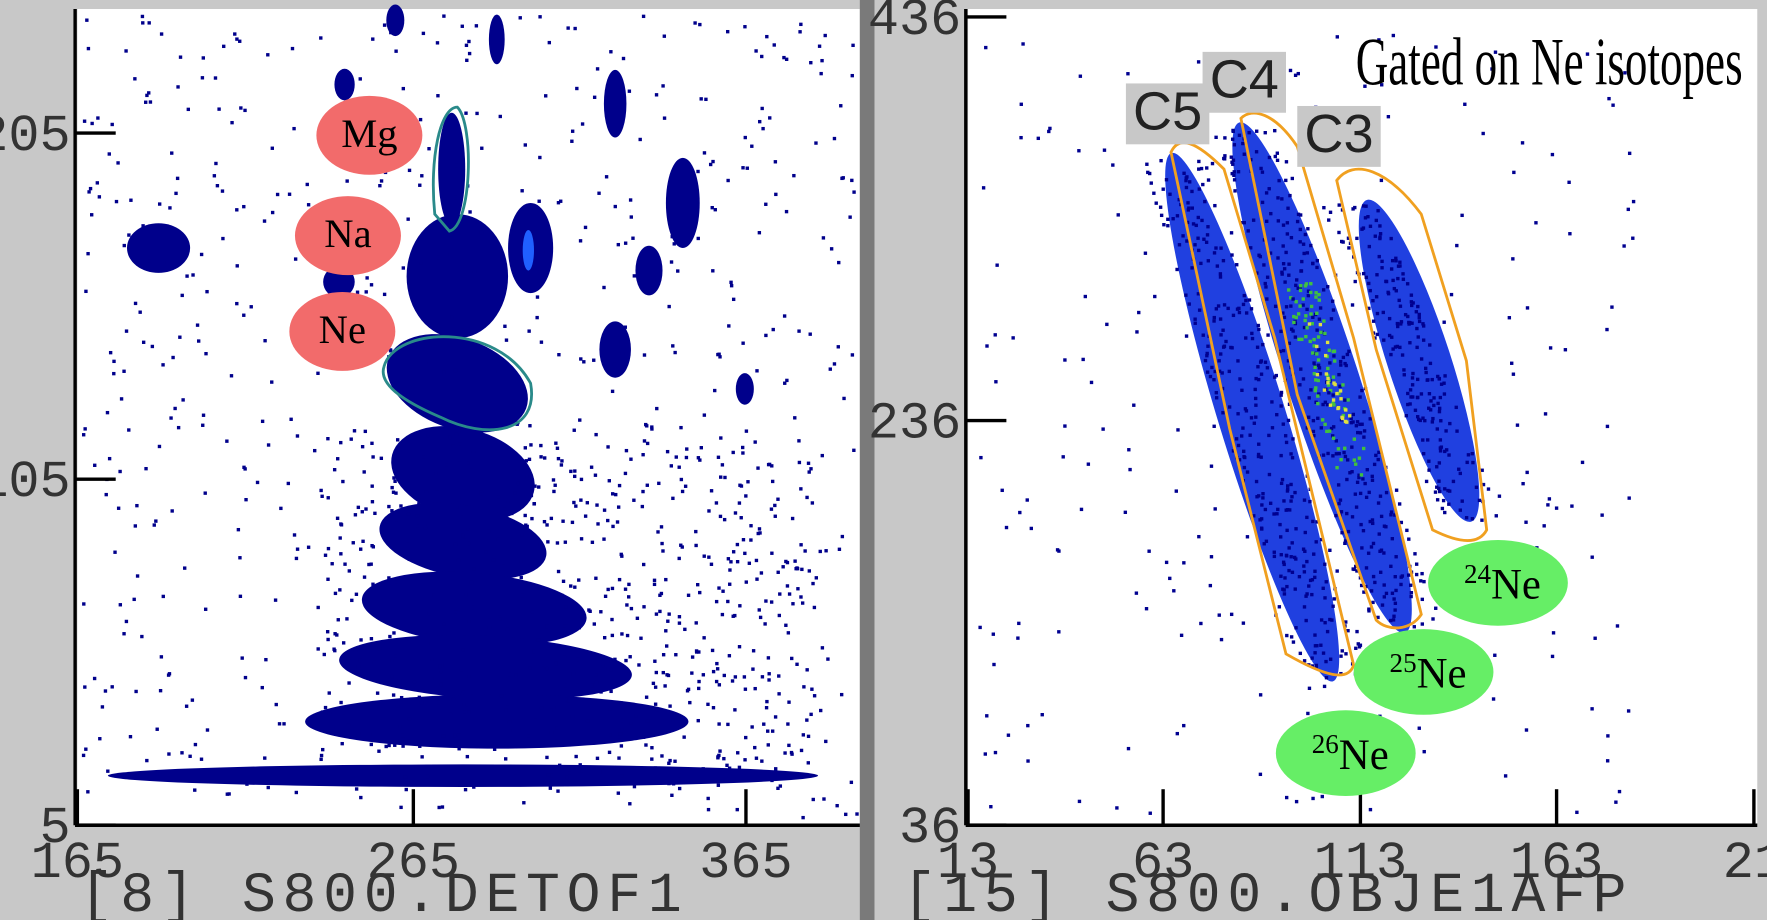 The image size is (1767, 920). I want to click on gate-label: C4, so click(1244, 80).